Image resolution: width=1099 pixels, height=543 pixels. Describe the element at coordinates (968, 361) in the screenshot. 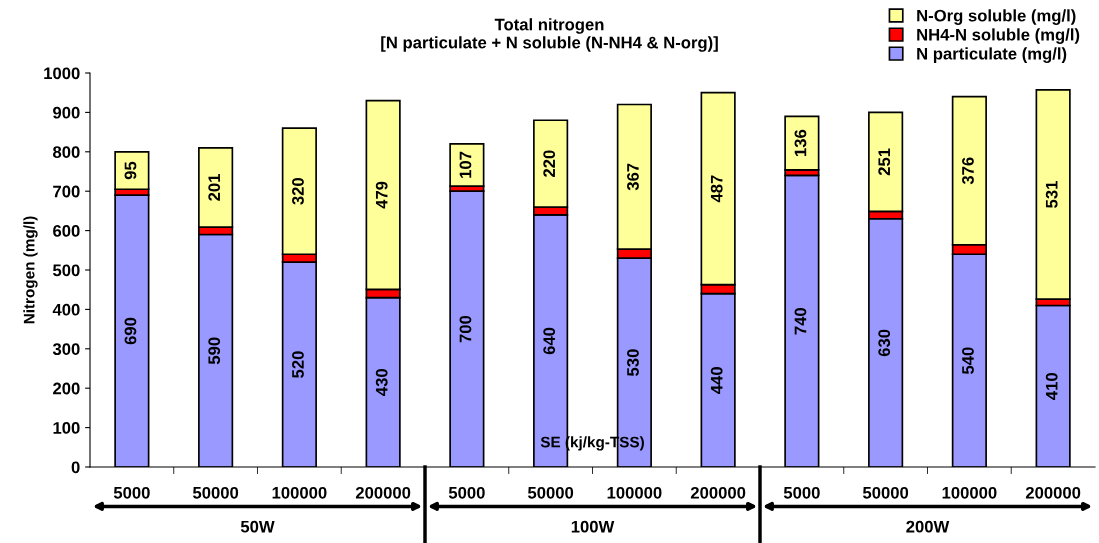

I see `data-label: 540` at that location.